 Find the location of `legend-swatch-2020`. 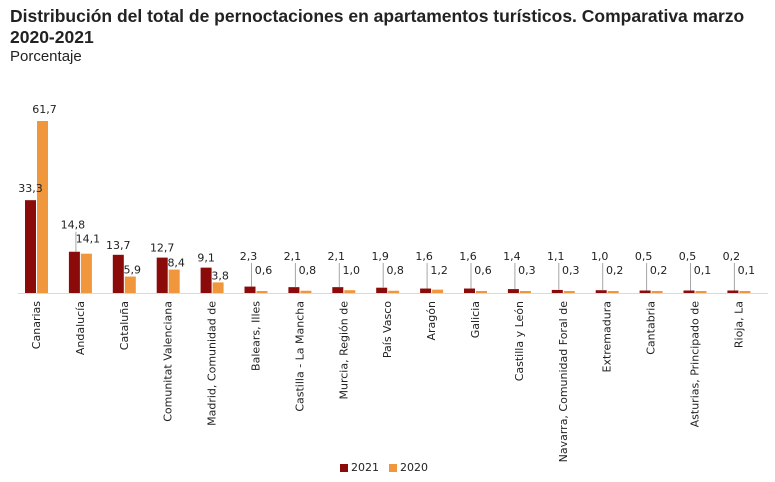

legend-swatch-2020 is located at coordinates (393, 467).